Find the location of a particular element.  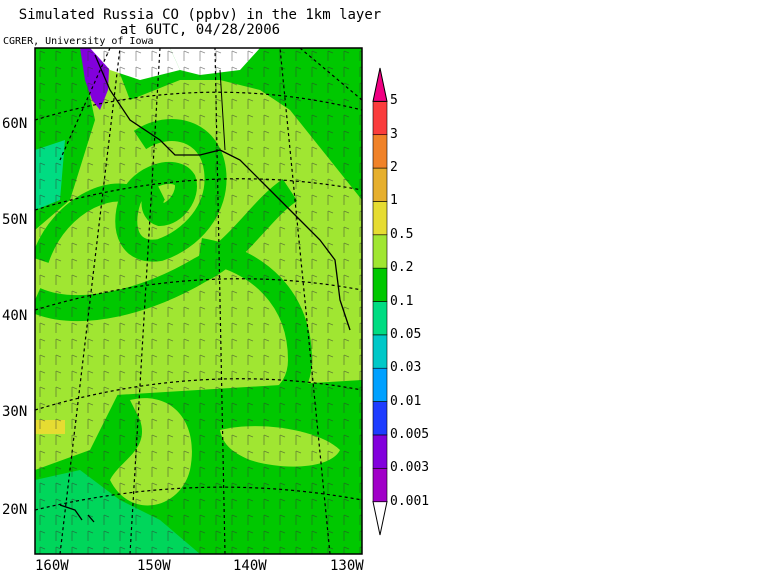

lat-label-20n: 20N is located at coordinates (15, 510).